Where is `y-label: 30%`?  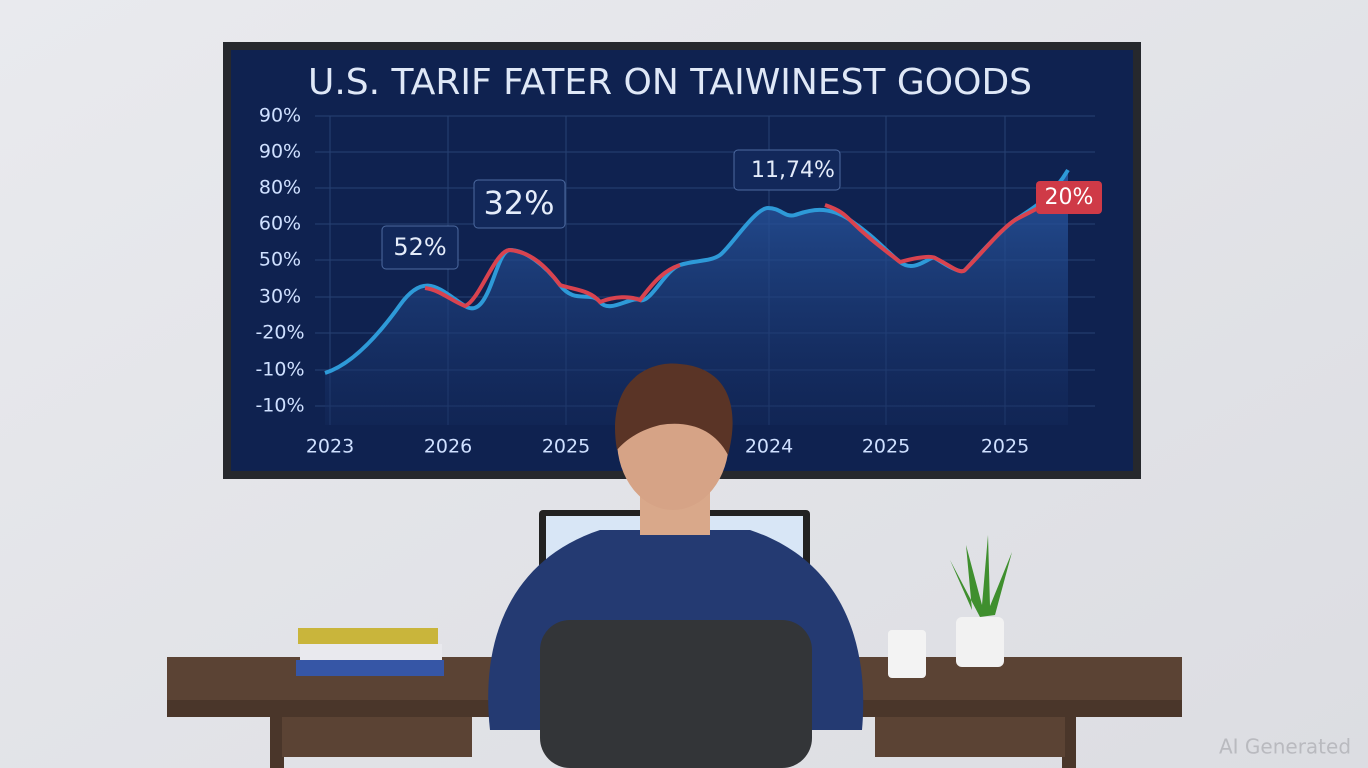
y-label: 30% is located at coordinates (280, 297).